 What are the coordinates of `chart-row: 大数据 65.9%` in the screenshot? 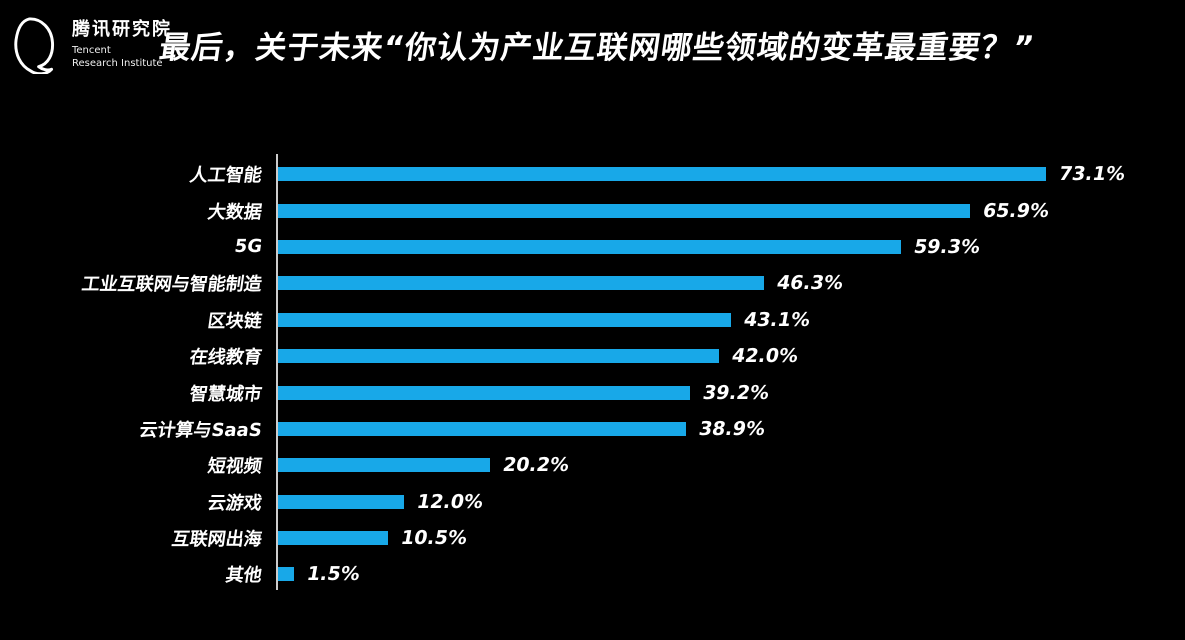 It's located at (600, 210).